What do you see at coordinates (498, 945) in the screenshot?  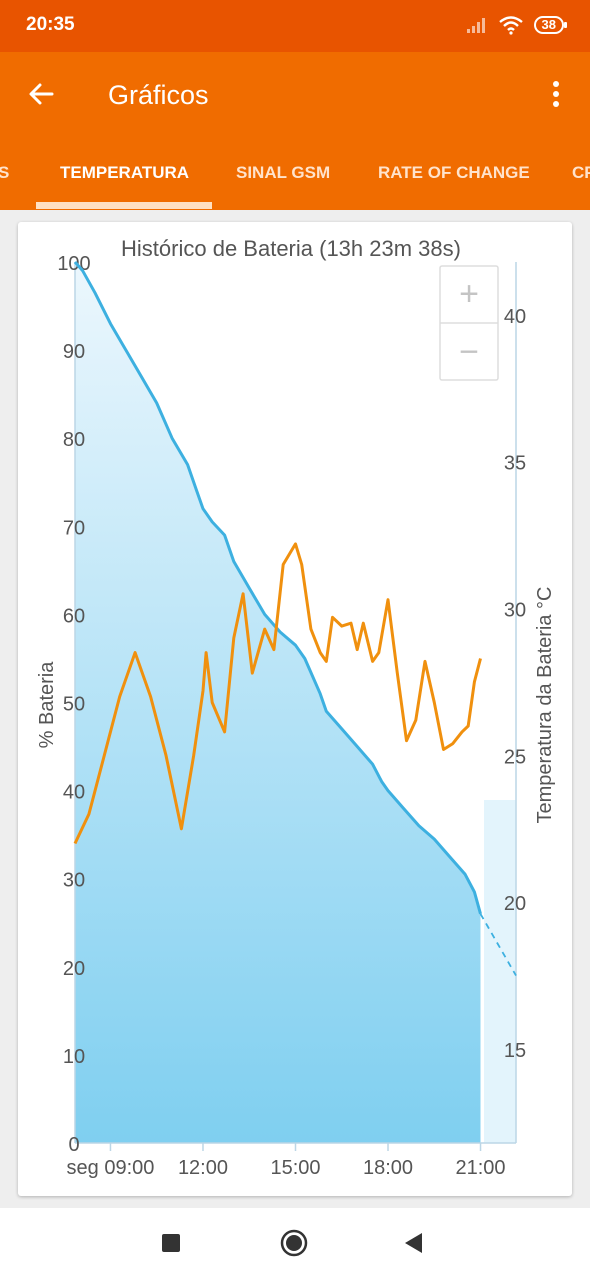 I see `series-projection-line` at bounding box center [498, 945].